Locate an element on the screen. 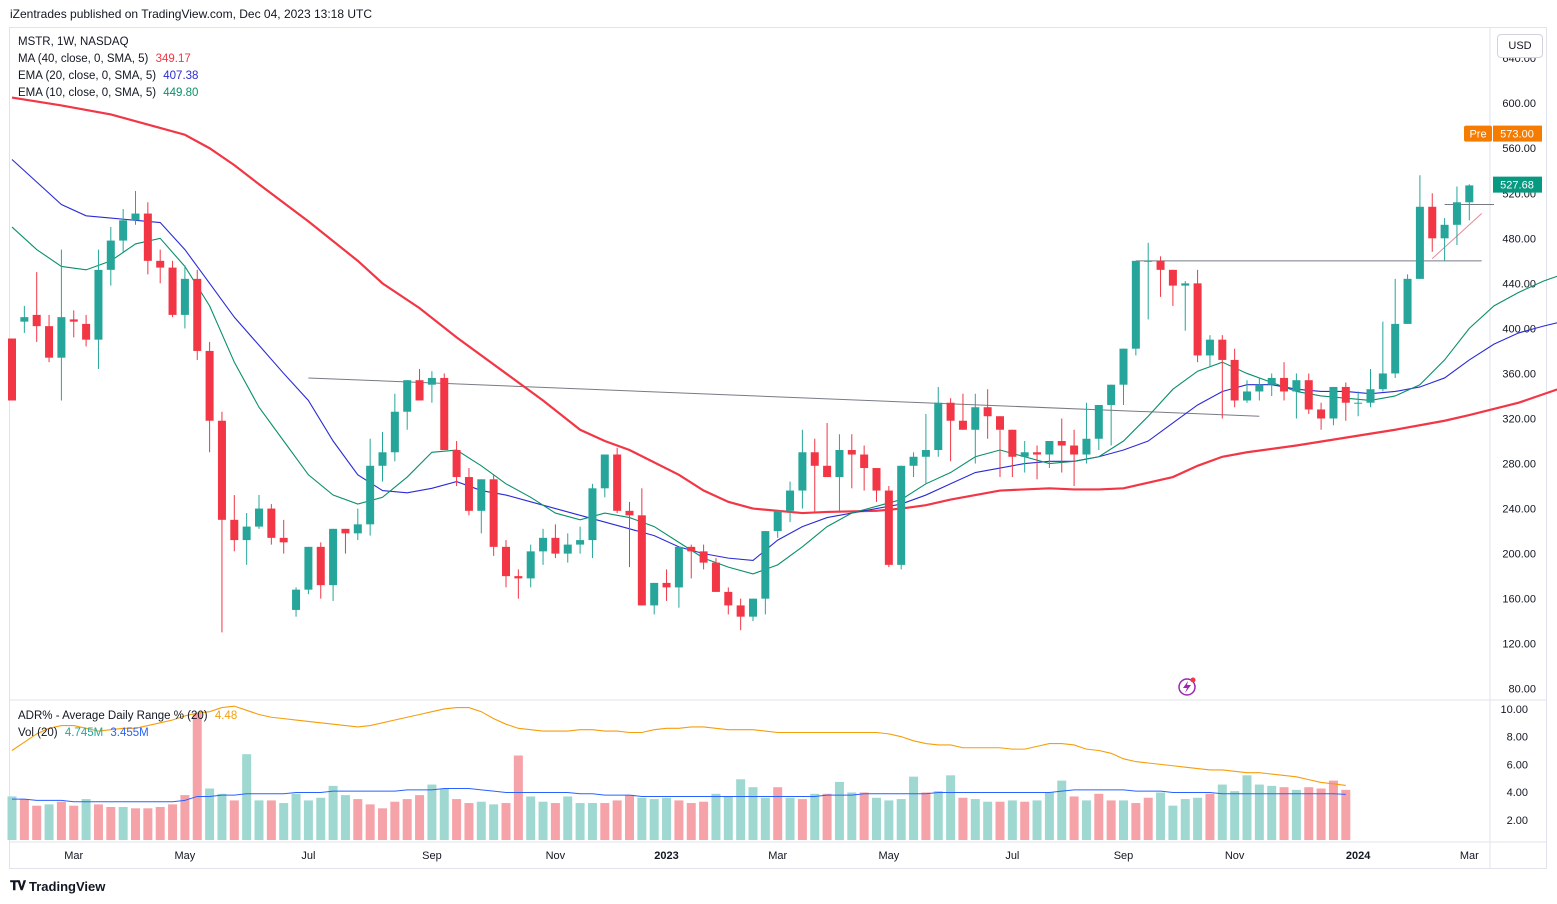  price-tick-label: 480.00 is located at coordinates (1519, 239).